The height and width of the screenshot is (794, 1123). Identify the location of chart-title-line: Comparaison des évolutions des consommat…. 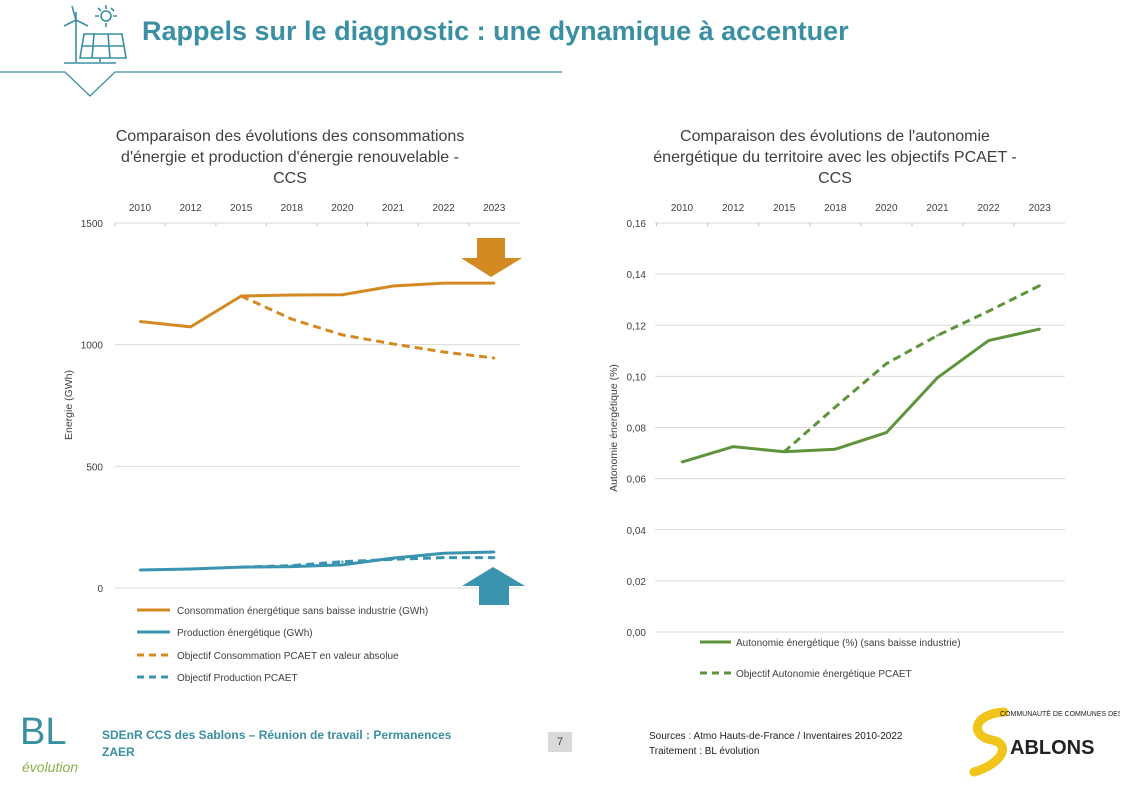
(290, 136).